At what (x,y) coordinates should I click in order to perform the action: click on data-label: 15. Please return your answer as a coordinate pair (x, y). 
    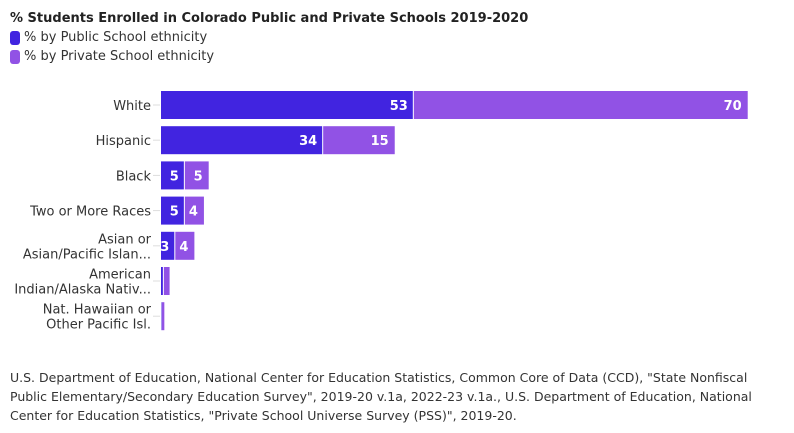
    Looking at the image, I should click on (380, 141).